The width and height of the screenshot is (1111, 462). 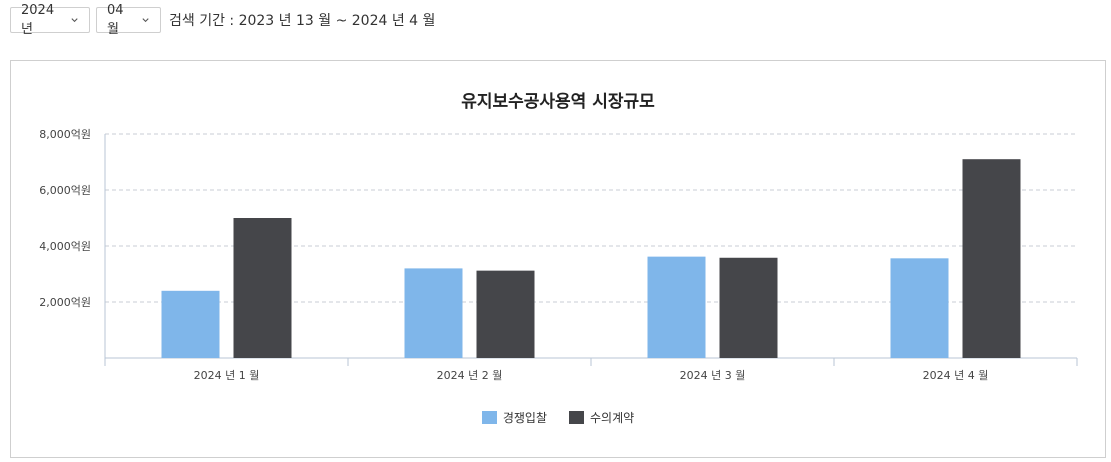 I want to click on search-period-text: 검색 기간 : 2023 년 13 월 ~ 2024 년 4 월, so click(x=302, y=21).